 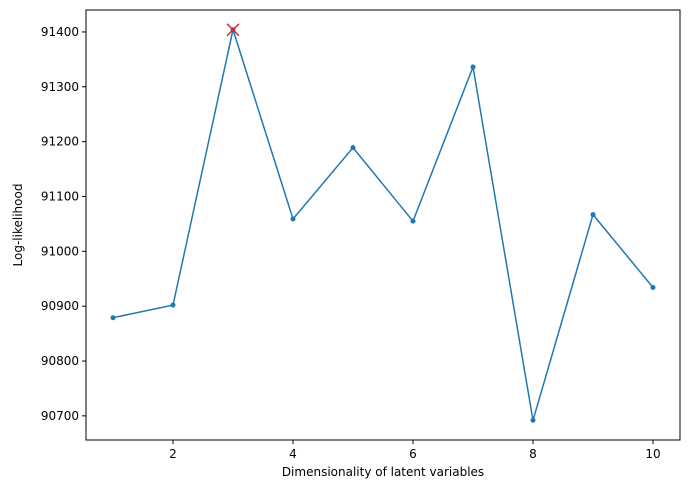 I want to click on y-tick-label: 91100, so click(x=60, y=196).